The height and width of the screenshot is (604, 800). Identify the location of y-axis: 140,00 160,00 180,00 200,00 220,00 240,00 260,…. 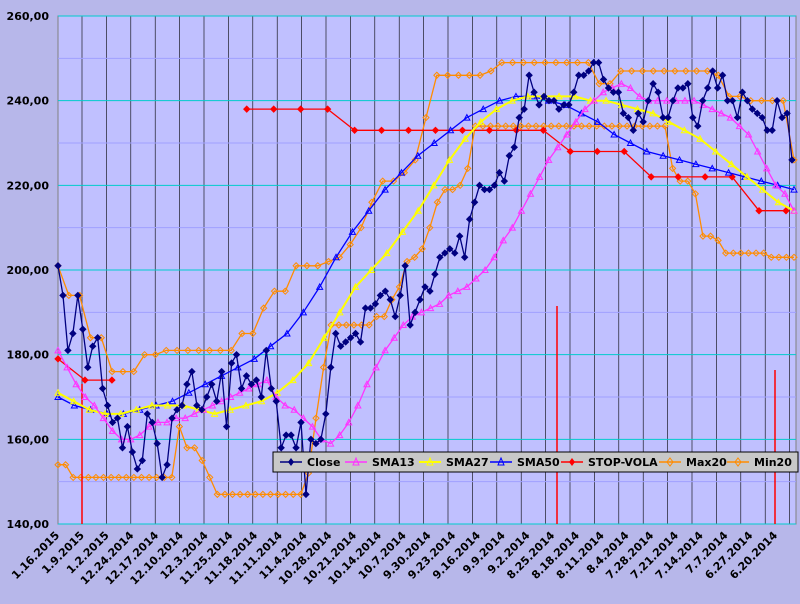
(28, 270).